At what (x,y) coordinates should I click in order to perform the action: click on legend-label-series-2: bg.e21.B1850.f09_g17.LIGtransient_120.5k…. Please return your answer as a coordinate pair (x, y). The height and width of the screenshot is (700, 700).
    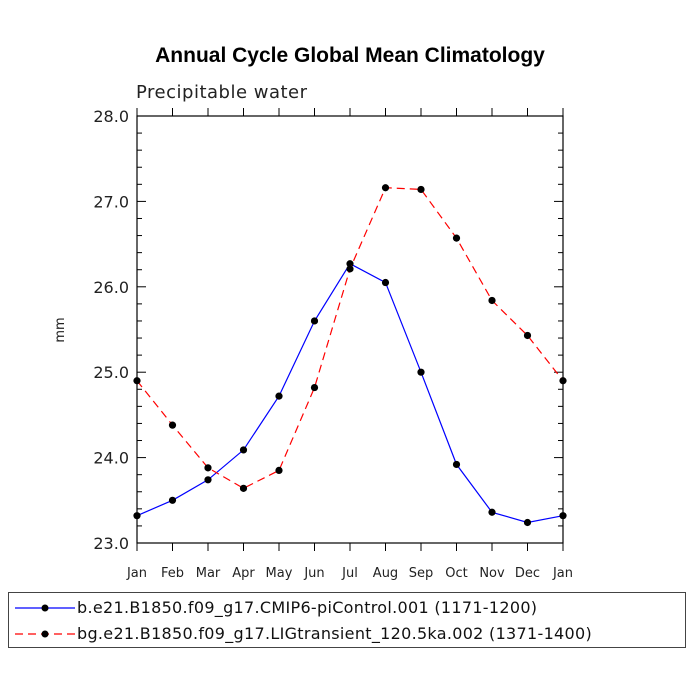
    Looking at the image, I should click on (335, 633).